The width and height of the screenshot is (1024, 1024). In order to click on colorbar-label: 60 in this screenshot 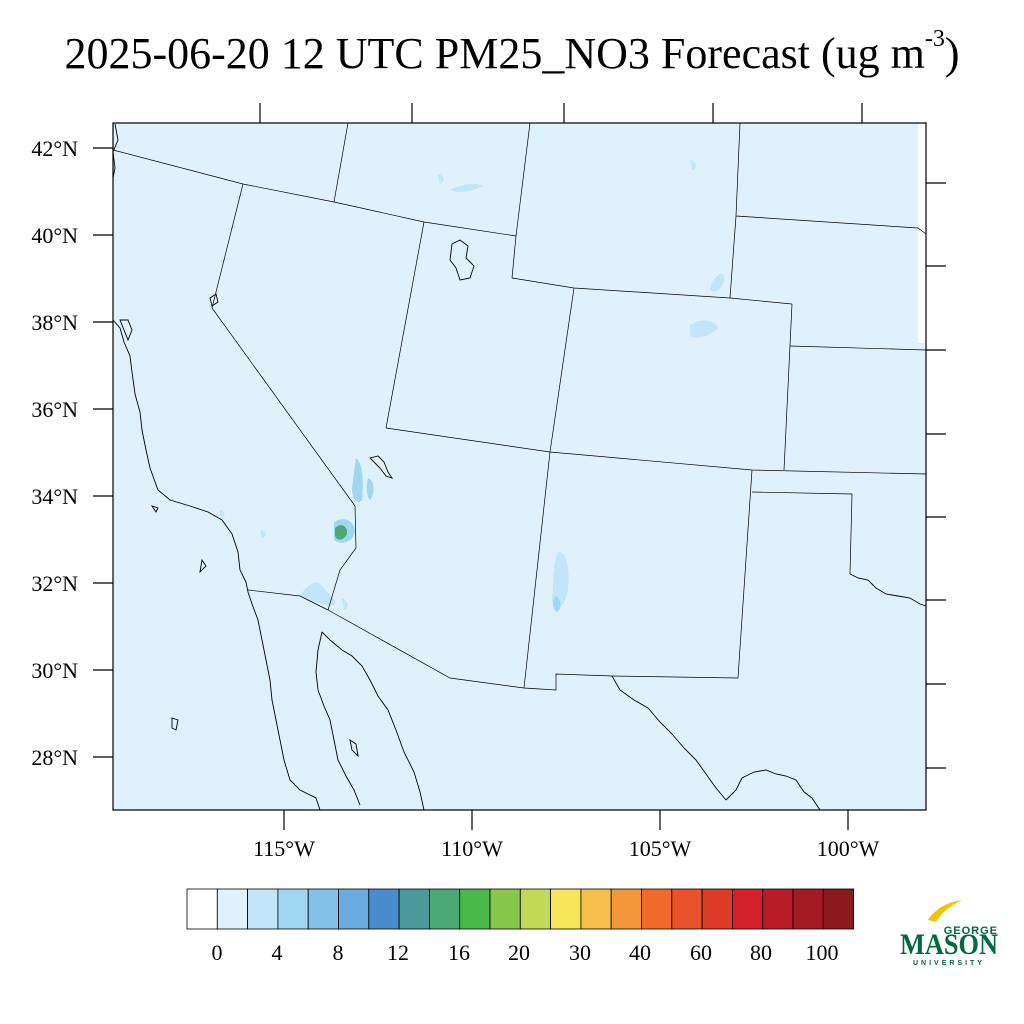, I will do `click(701, 952)`.